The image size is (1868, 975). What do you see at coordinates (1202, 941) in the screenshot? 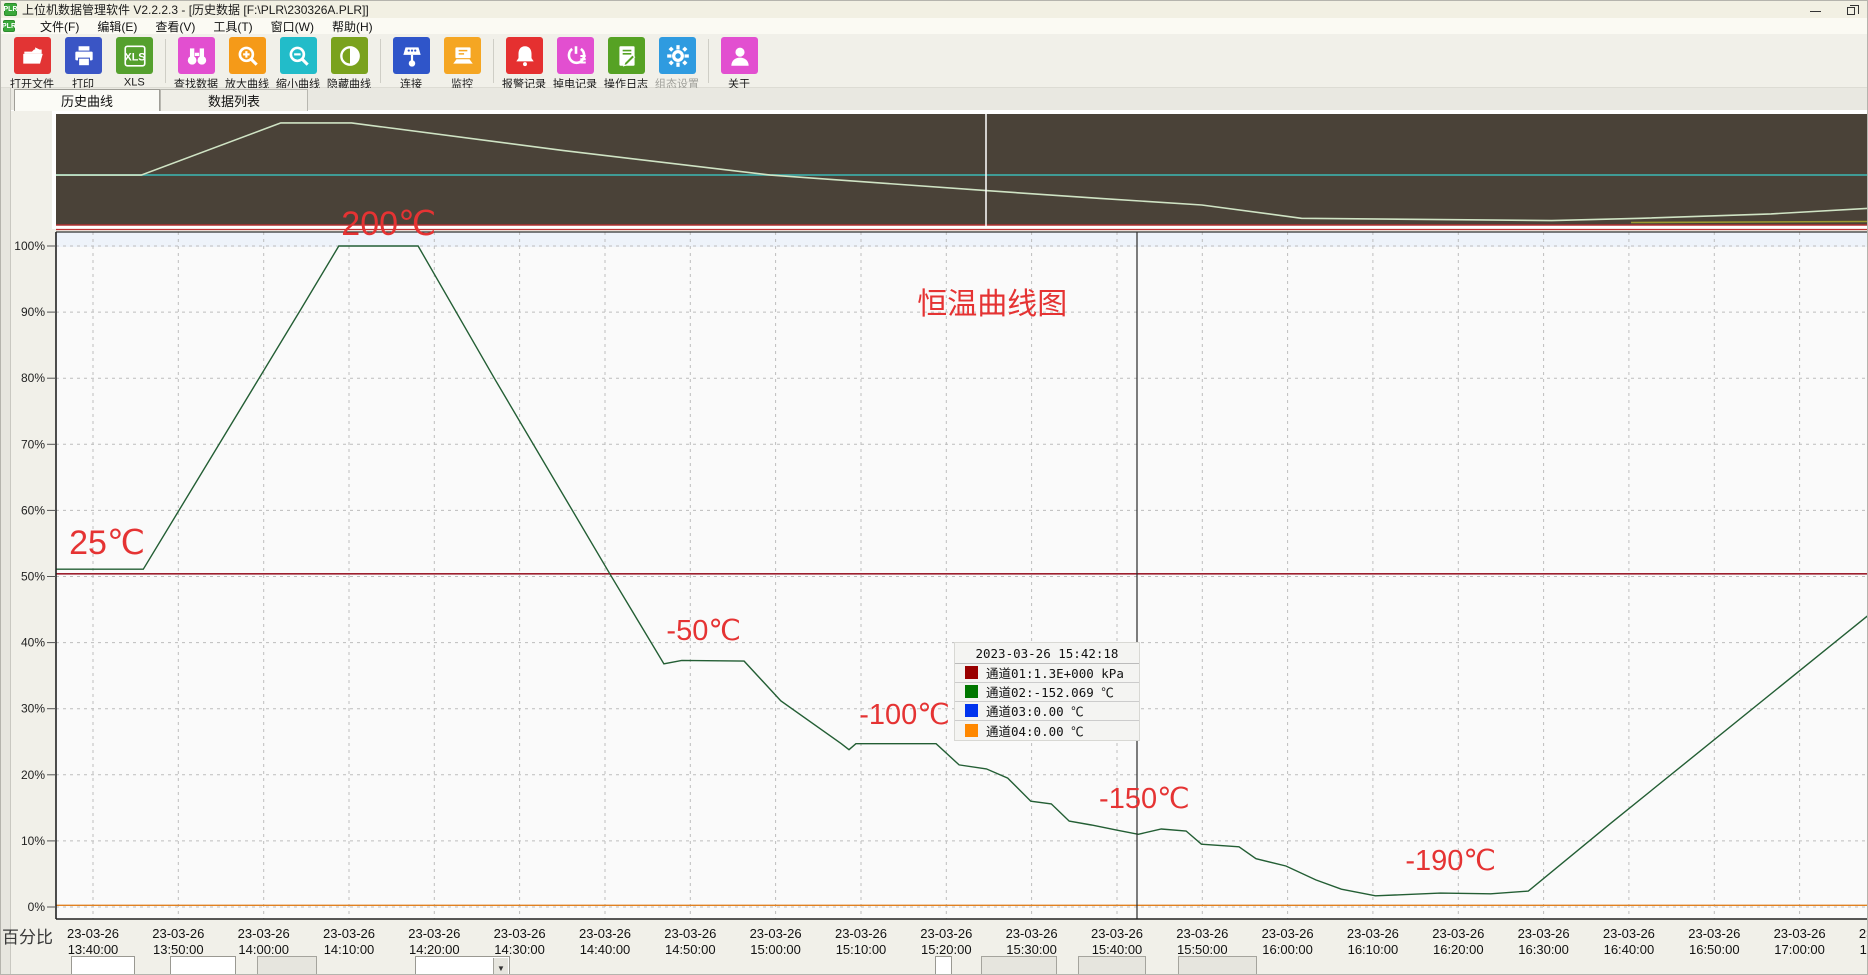
I see `x-tick-label: 23-03-26 15:50:00` at bounding box center [1202, 941].